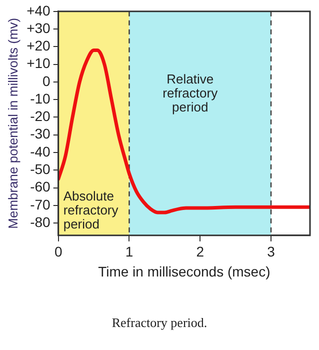 This screenshot has width=319, height=350. I want to click on y-tick-label: +40, so click(38, 10).